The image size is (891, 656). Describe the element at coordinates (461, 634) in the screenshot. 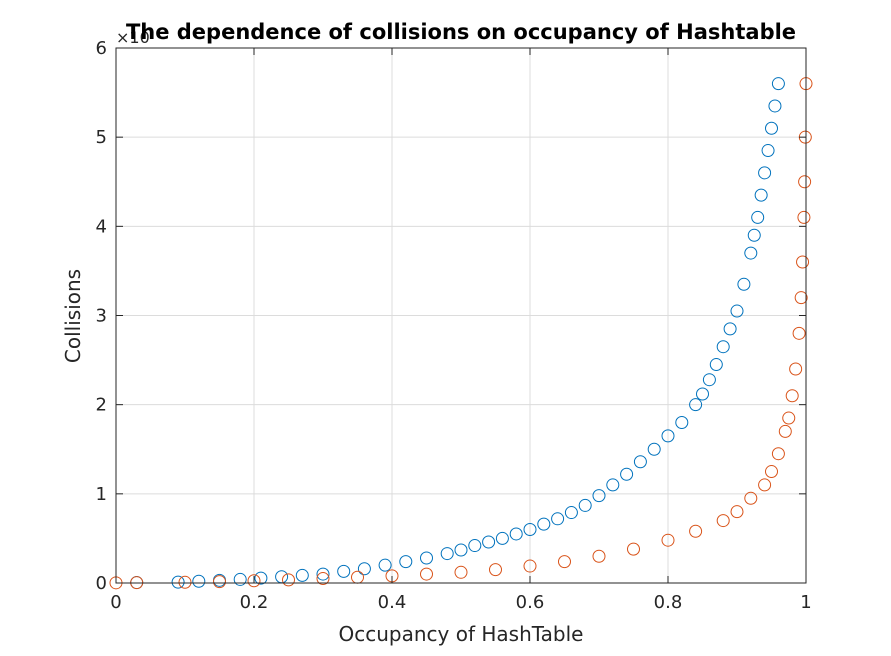

I see `x-axis-label: Occupancy of HashTable` at that location.